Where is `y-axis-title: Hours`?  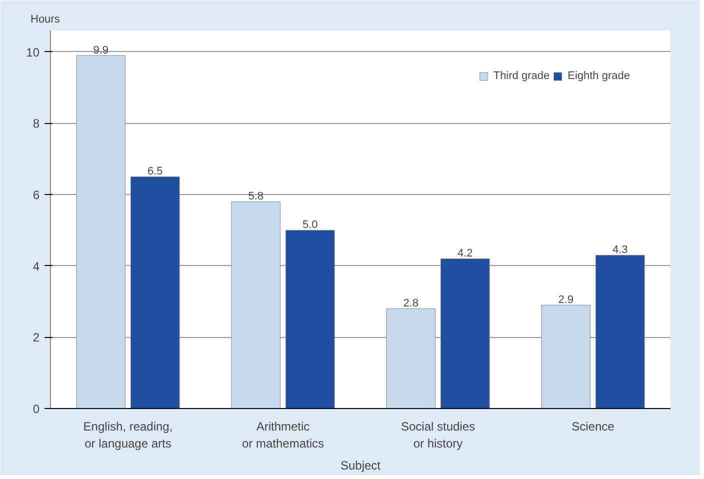 y-axis-title: Hours is located at coordinates (45, 20).